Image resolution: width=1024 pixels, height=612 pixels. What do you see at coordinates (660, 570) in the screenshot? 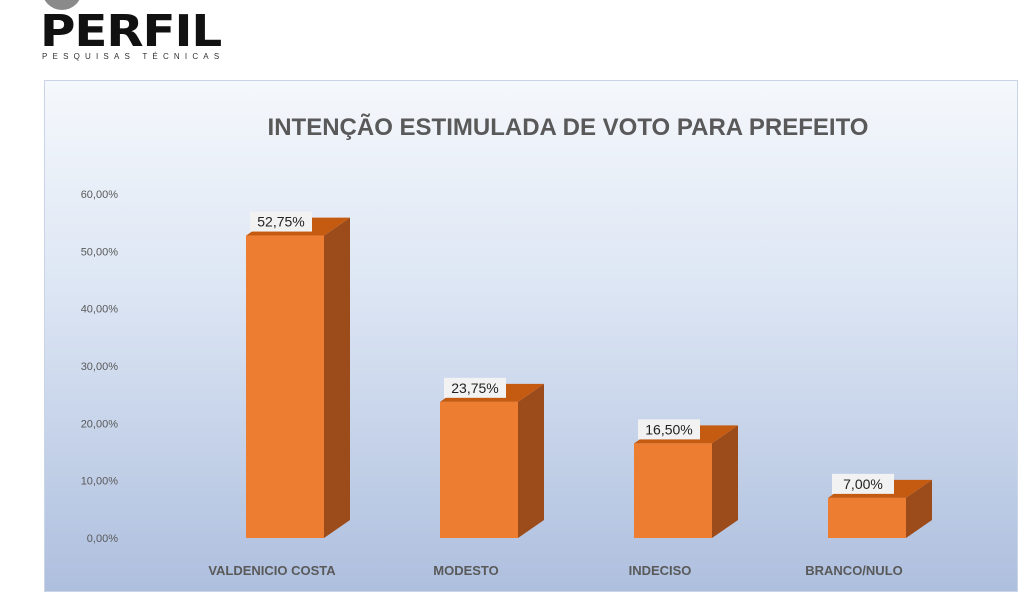
I see `x-category-label: INDECISO` at bounding box center [660, 570].